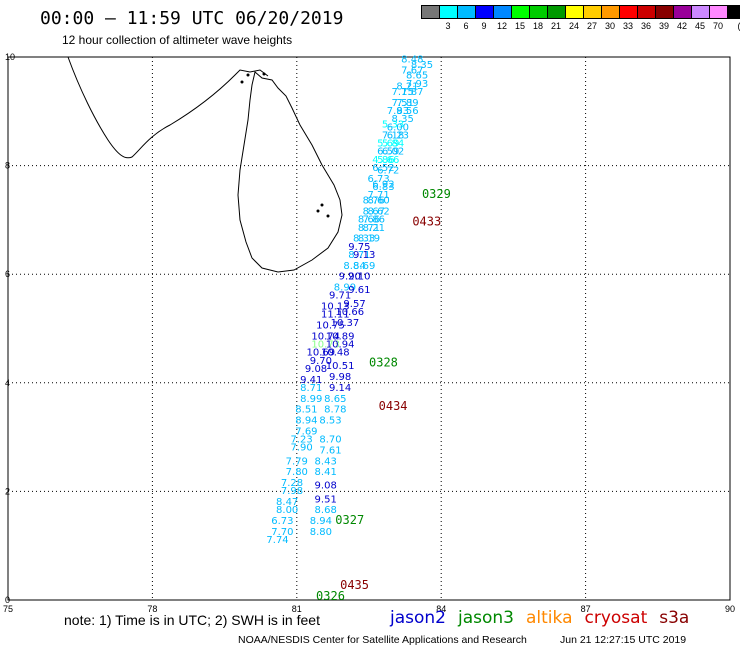  What do you see at coordinates (549, 618) in the screenshot?
I see `legend-altika: altika` at bounding box center [549, 618].